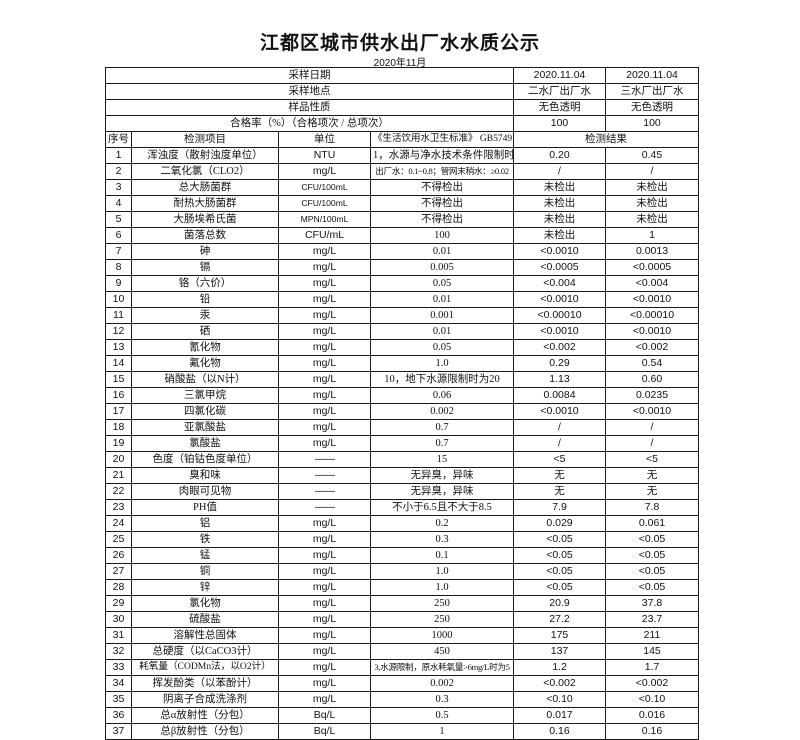 Image resolution: width=800 pixels, height=740 pixels. What do you see at coordinates (442, 475) in the screenshot?
I see `cell-standard: 无异臭，异味` at bounding box center [442, 475].